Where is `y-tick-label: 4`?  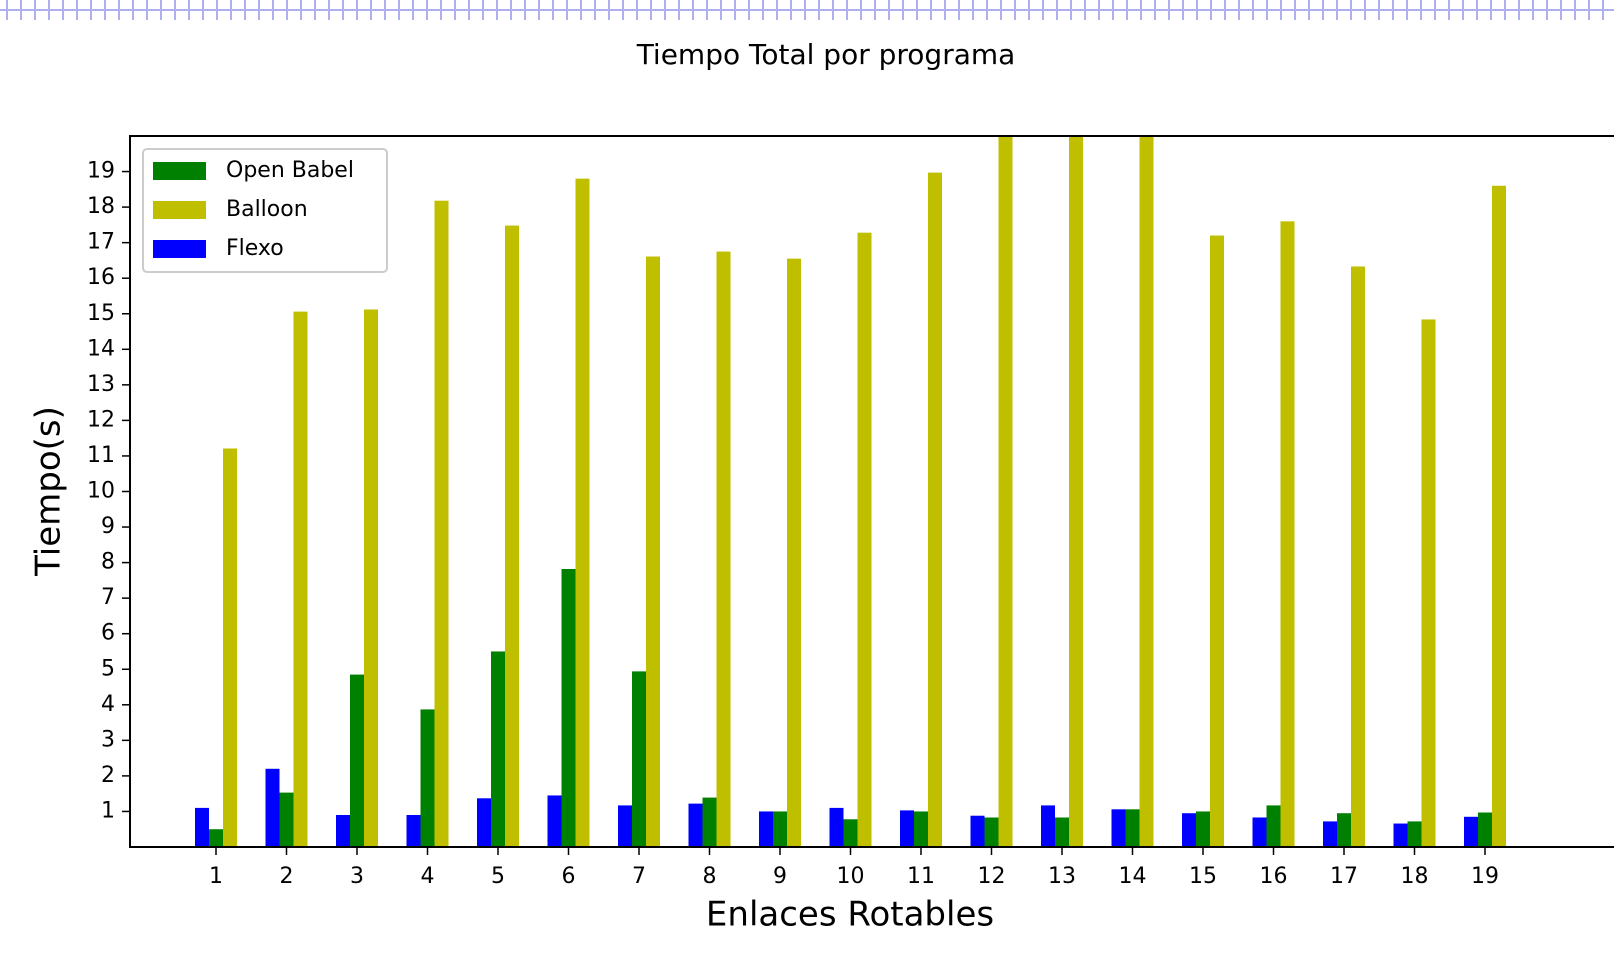
y-tick-label: 4 is located at coordinates (108, 704).